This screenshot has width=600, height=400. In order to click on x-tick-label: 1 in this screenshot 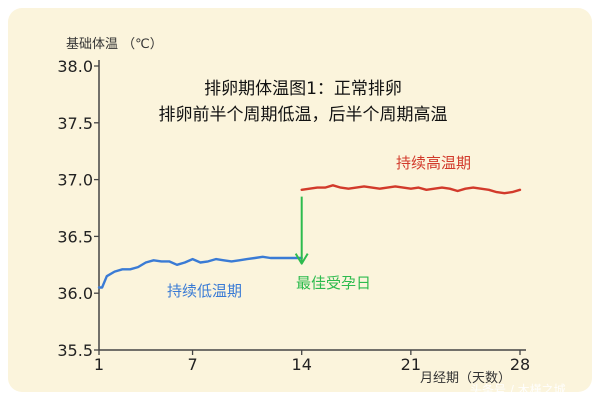, I will do `click(99, 364)`.